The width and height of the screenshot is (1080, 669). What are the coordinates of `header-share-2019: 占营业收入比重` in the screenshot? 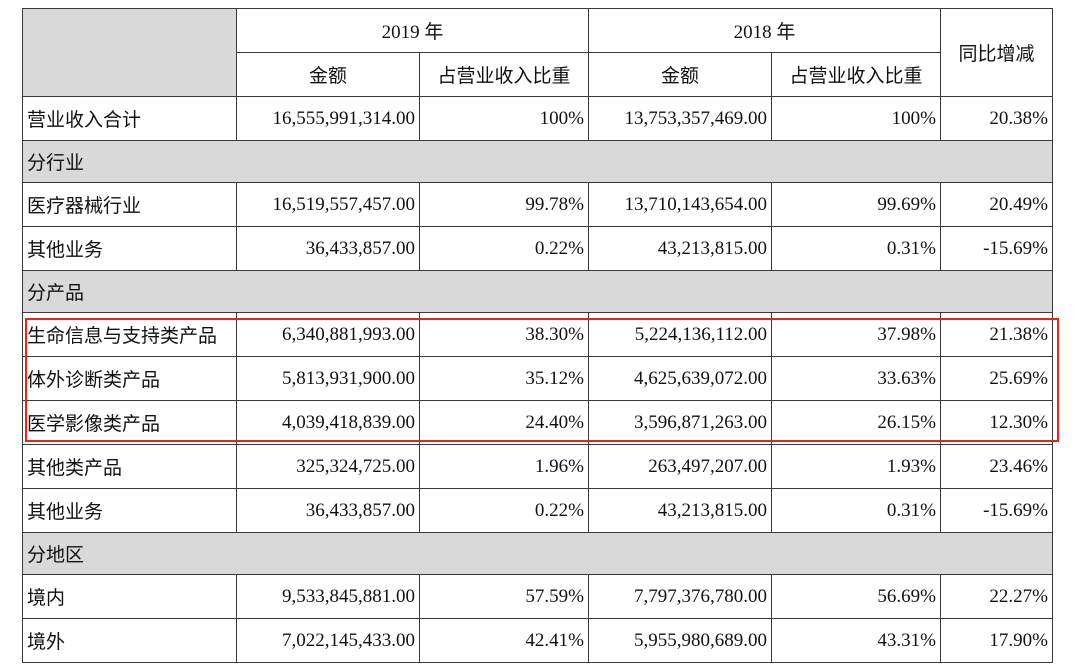 It's located at (504, 74).